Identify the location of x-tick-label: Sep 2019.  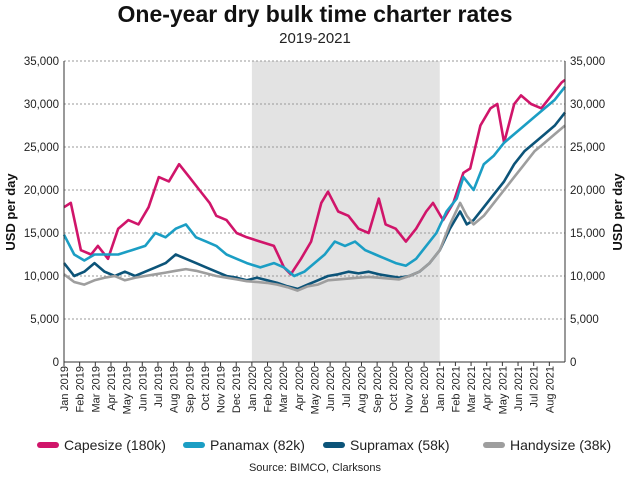
(190, 389).